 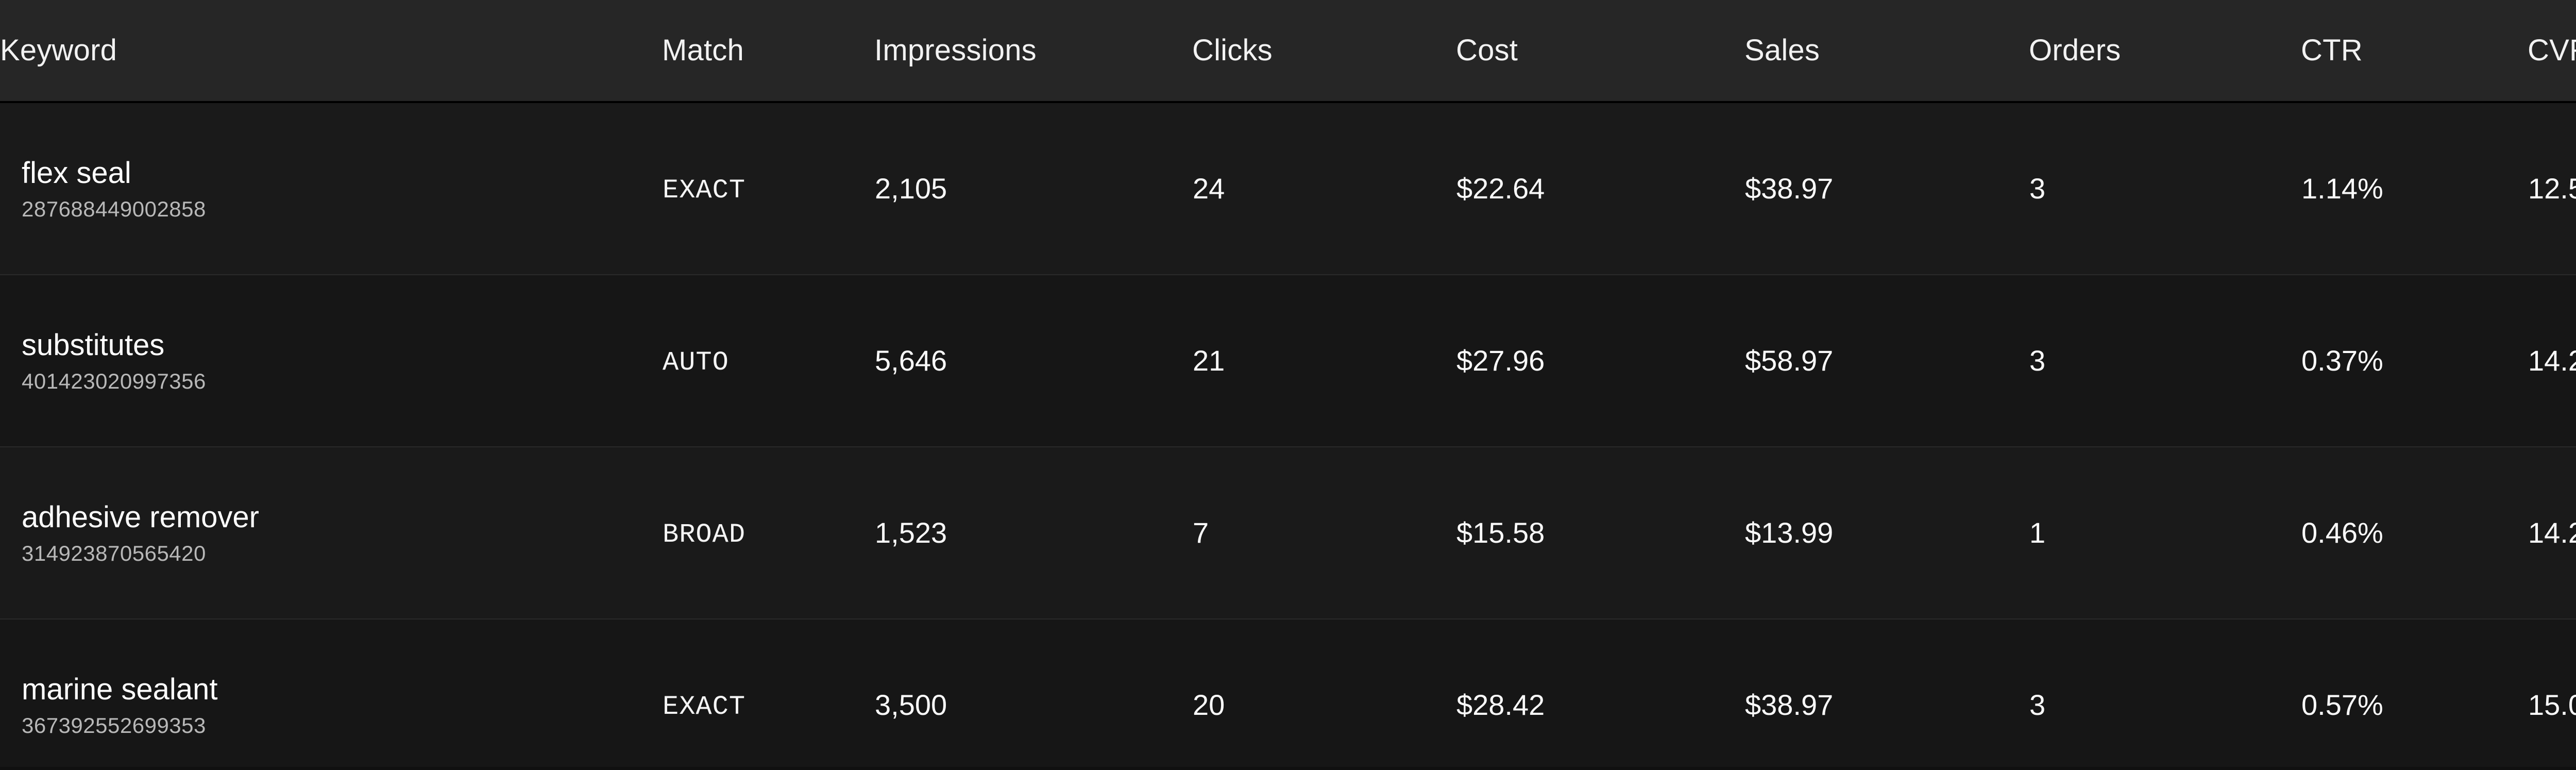 What do you see at coordinates (2038, 532) in the screenshot?
I see `cell-orders: 1` at bounding box center [2038, 532].